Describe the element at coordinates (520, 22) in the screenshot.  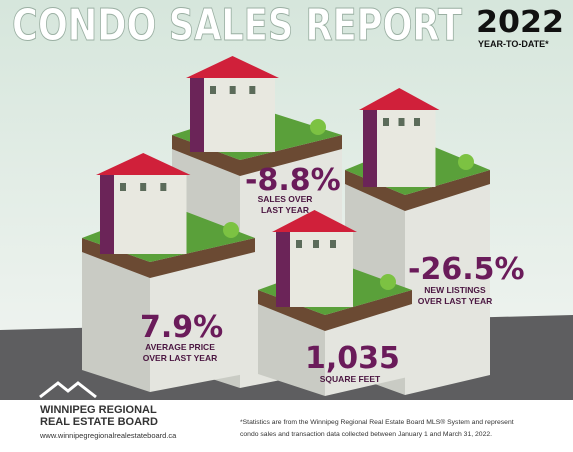
I see `year: 2022` at that location.